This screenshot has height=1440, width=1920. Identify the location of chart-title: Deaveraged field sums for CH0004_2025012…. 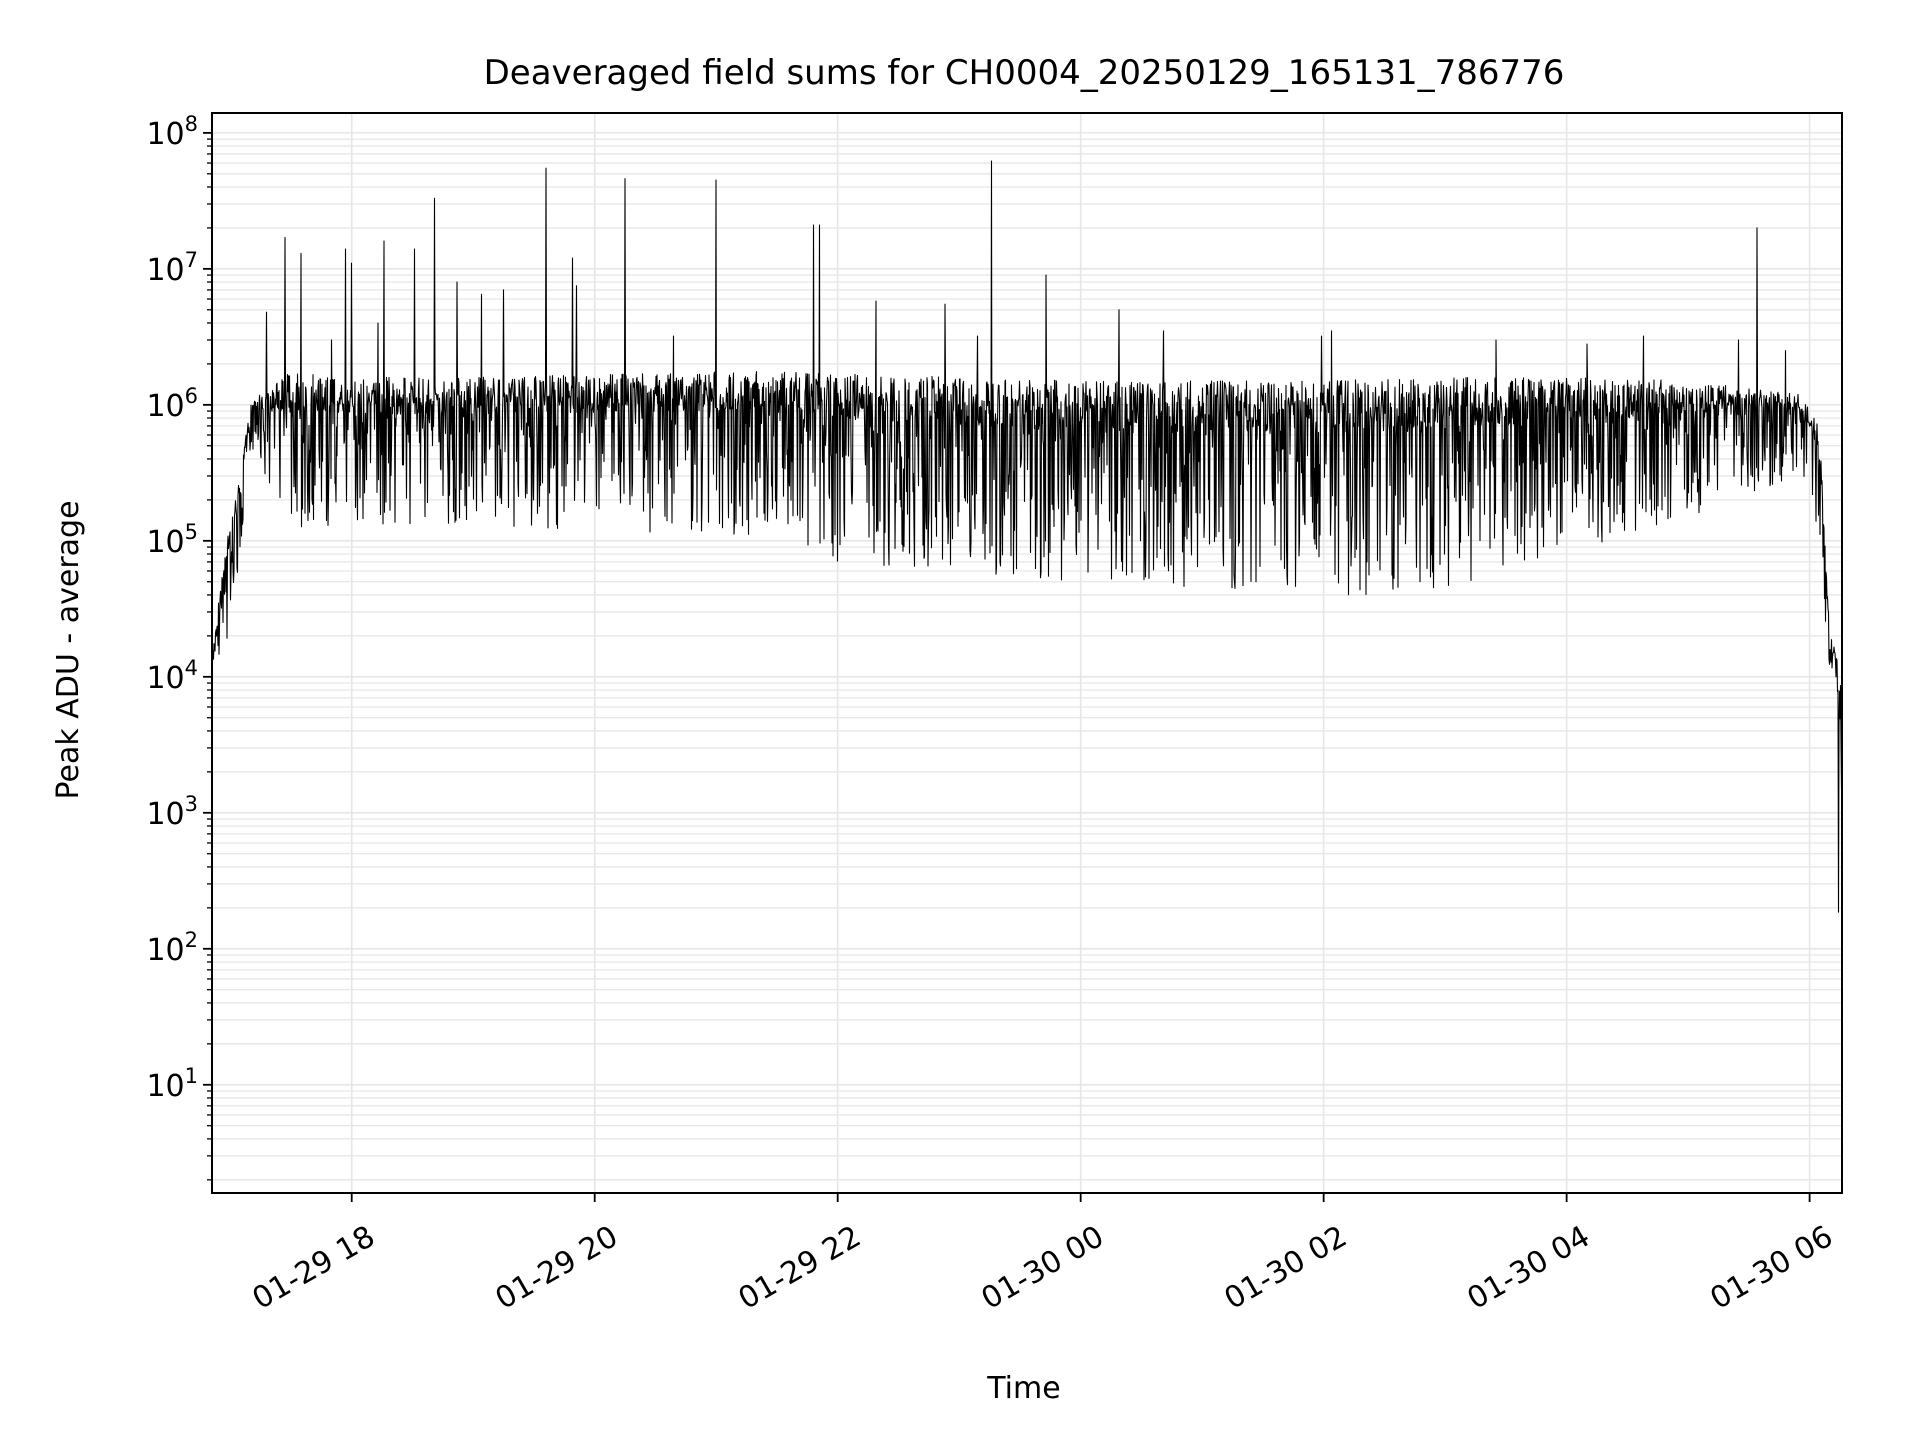
(1024, 73).